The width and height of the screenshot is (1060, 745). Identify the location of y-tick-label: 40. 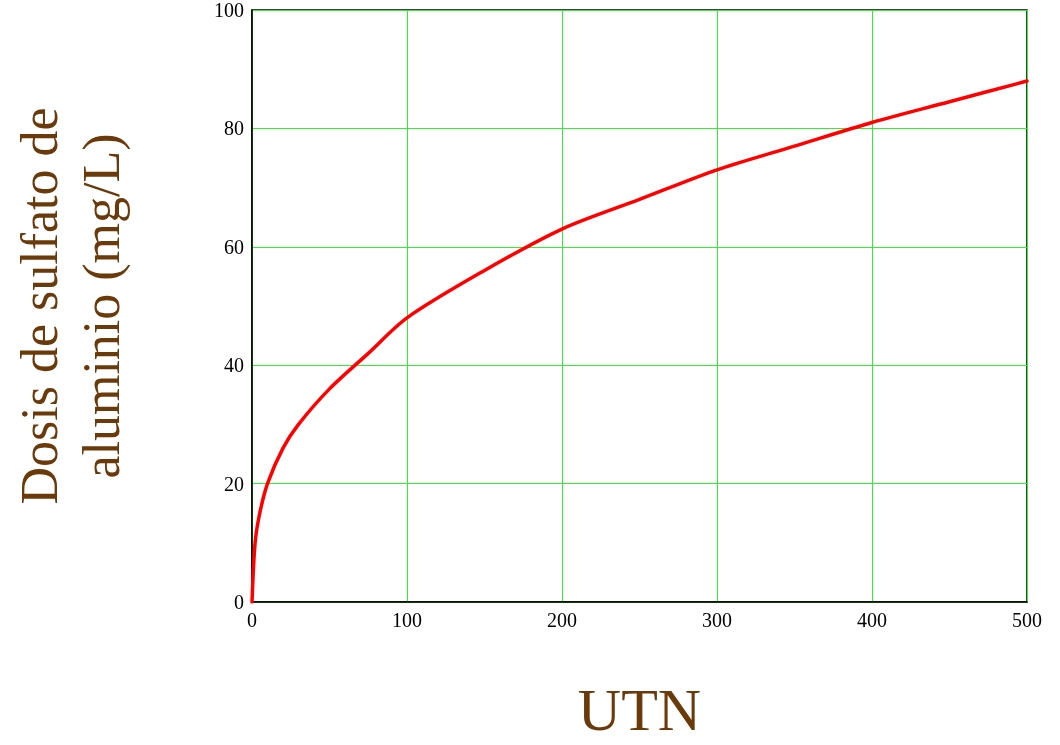
(234, 365).